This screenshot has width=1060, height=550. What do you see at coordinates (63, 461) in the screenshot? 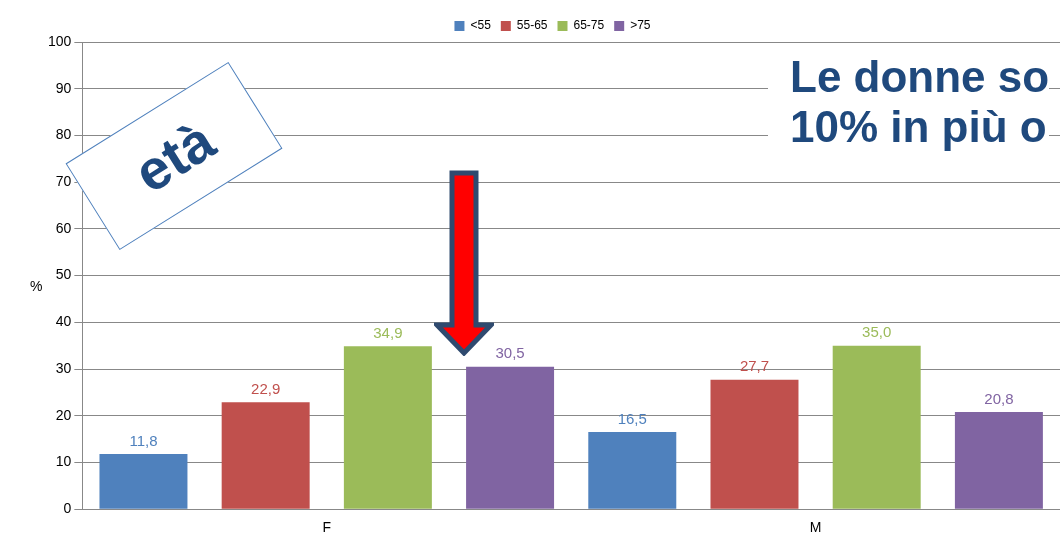
I see `y-tick-label: 10` at bounding box center [63, 461].